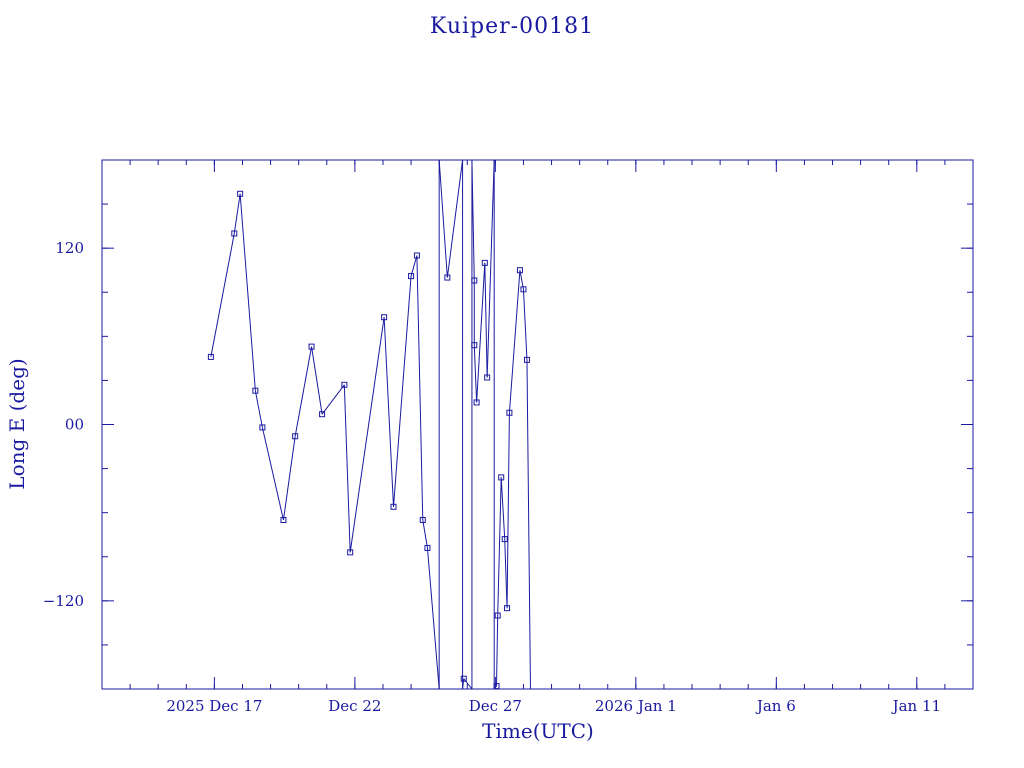 The width and height of the screenshot is (1024, 768). Describe the element at coordinates (17, 423) in the screenshot. I see `y-axis-label: Long E (deg)` at that location.